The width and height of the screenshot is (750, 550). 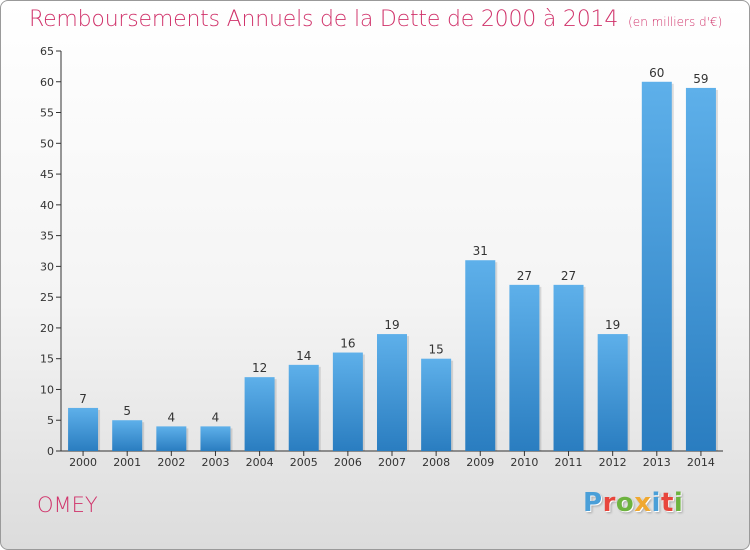 What do you see at coordinates (47, 51) in the screenshot?
I see `y-tick-label: 65` at bounding box center [47, 51].